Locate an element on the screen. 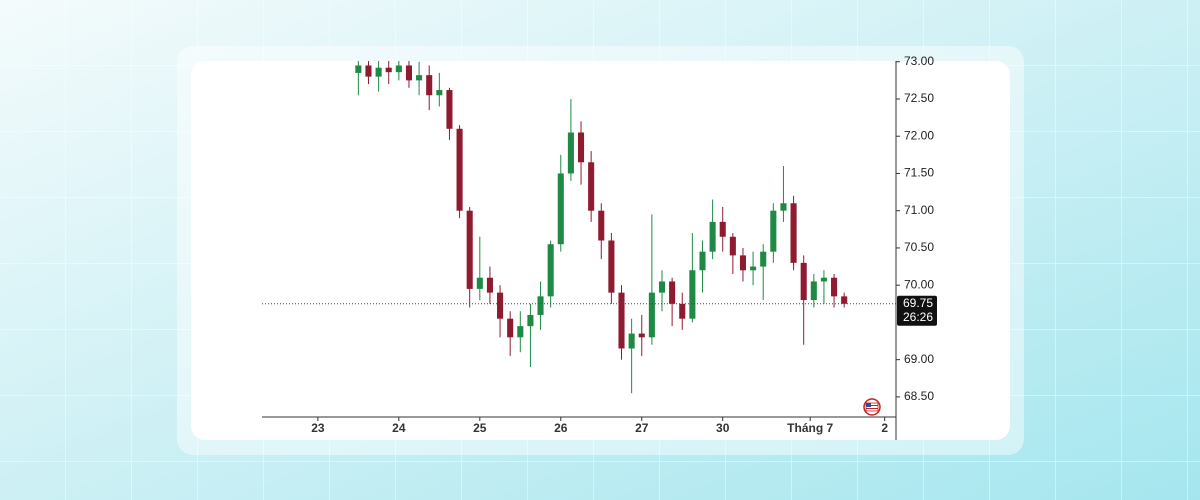 The image size is (1200, 500). y-tick-label: 73.00 is located at coordinates (919, 61).